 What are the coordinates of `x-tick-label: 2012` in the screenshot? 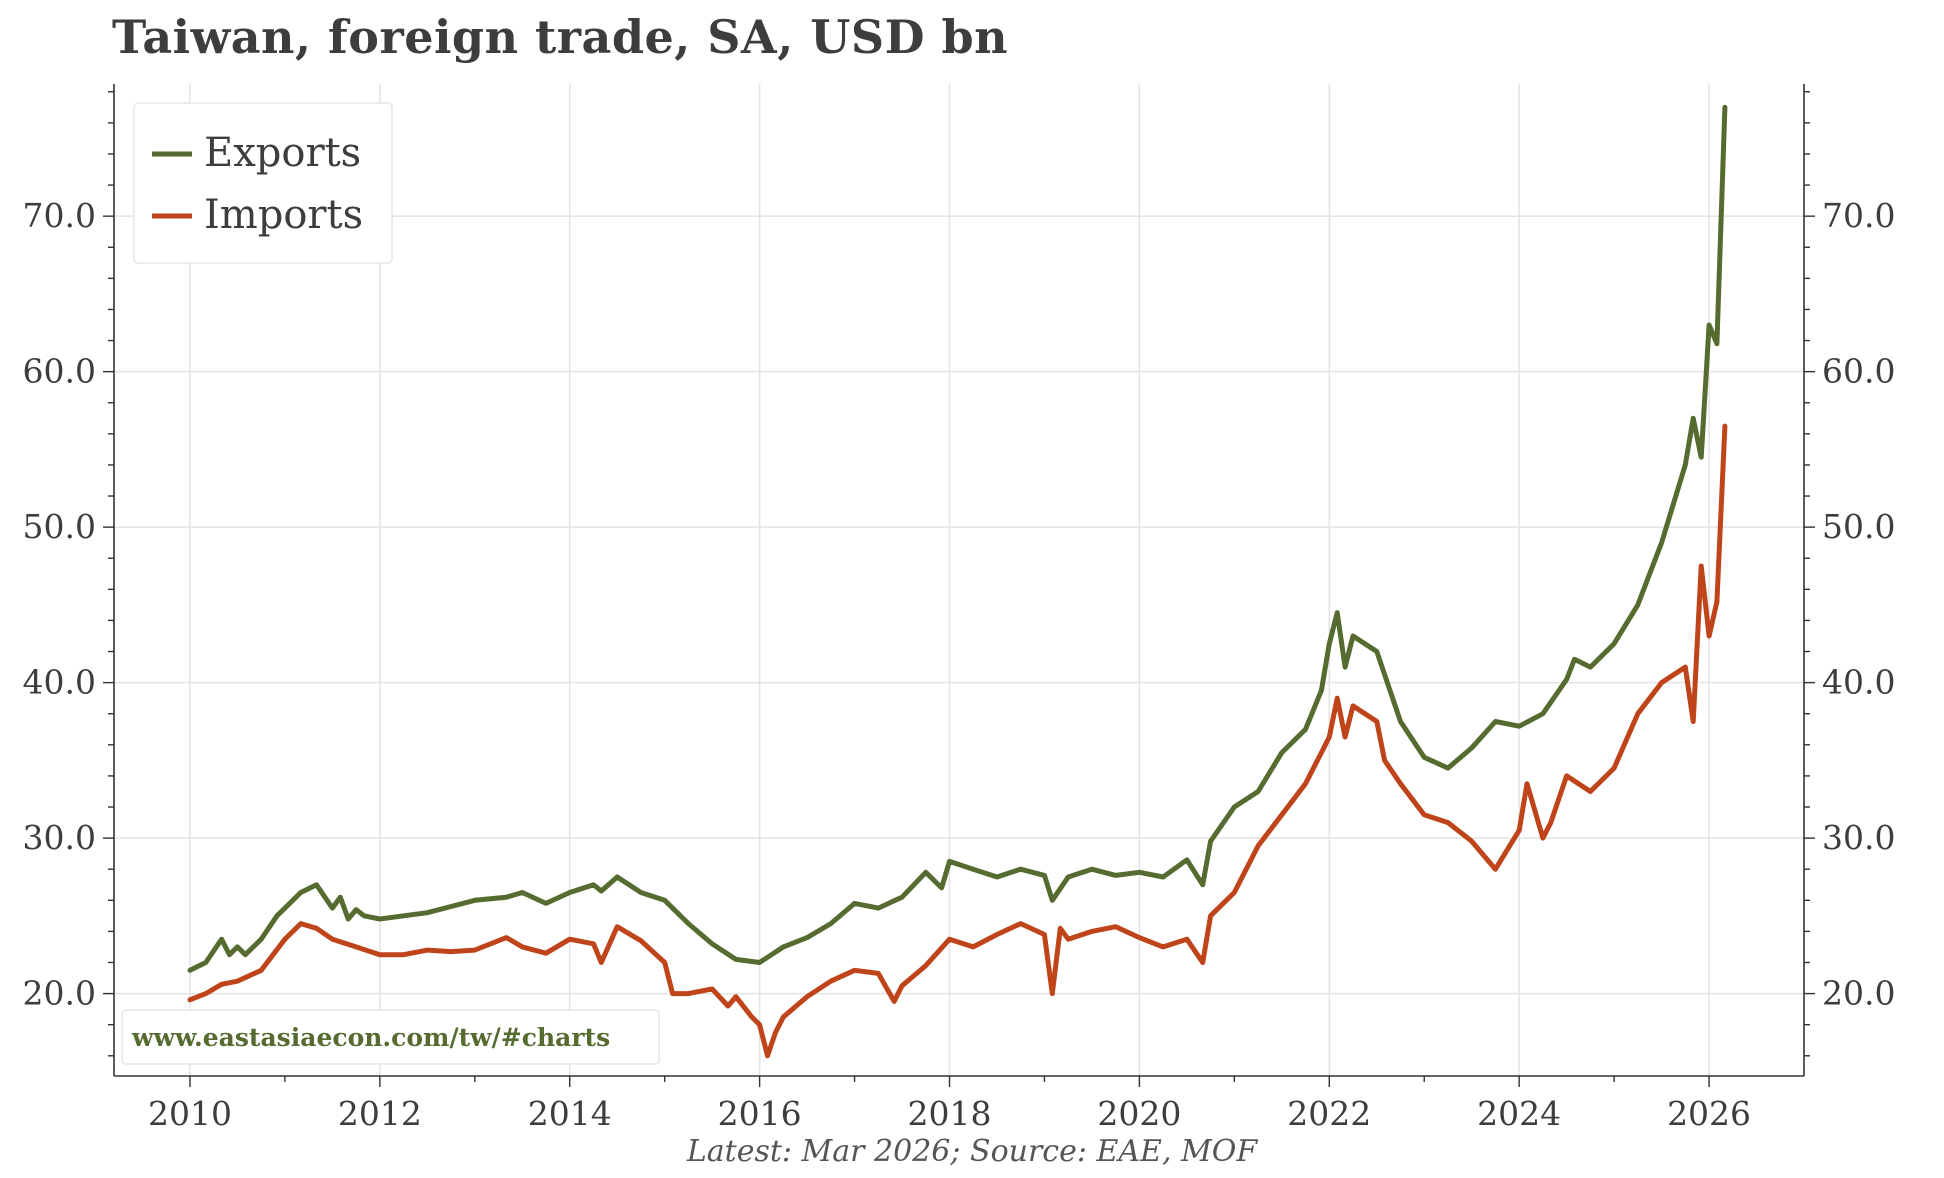 It's located at (380, 1113).